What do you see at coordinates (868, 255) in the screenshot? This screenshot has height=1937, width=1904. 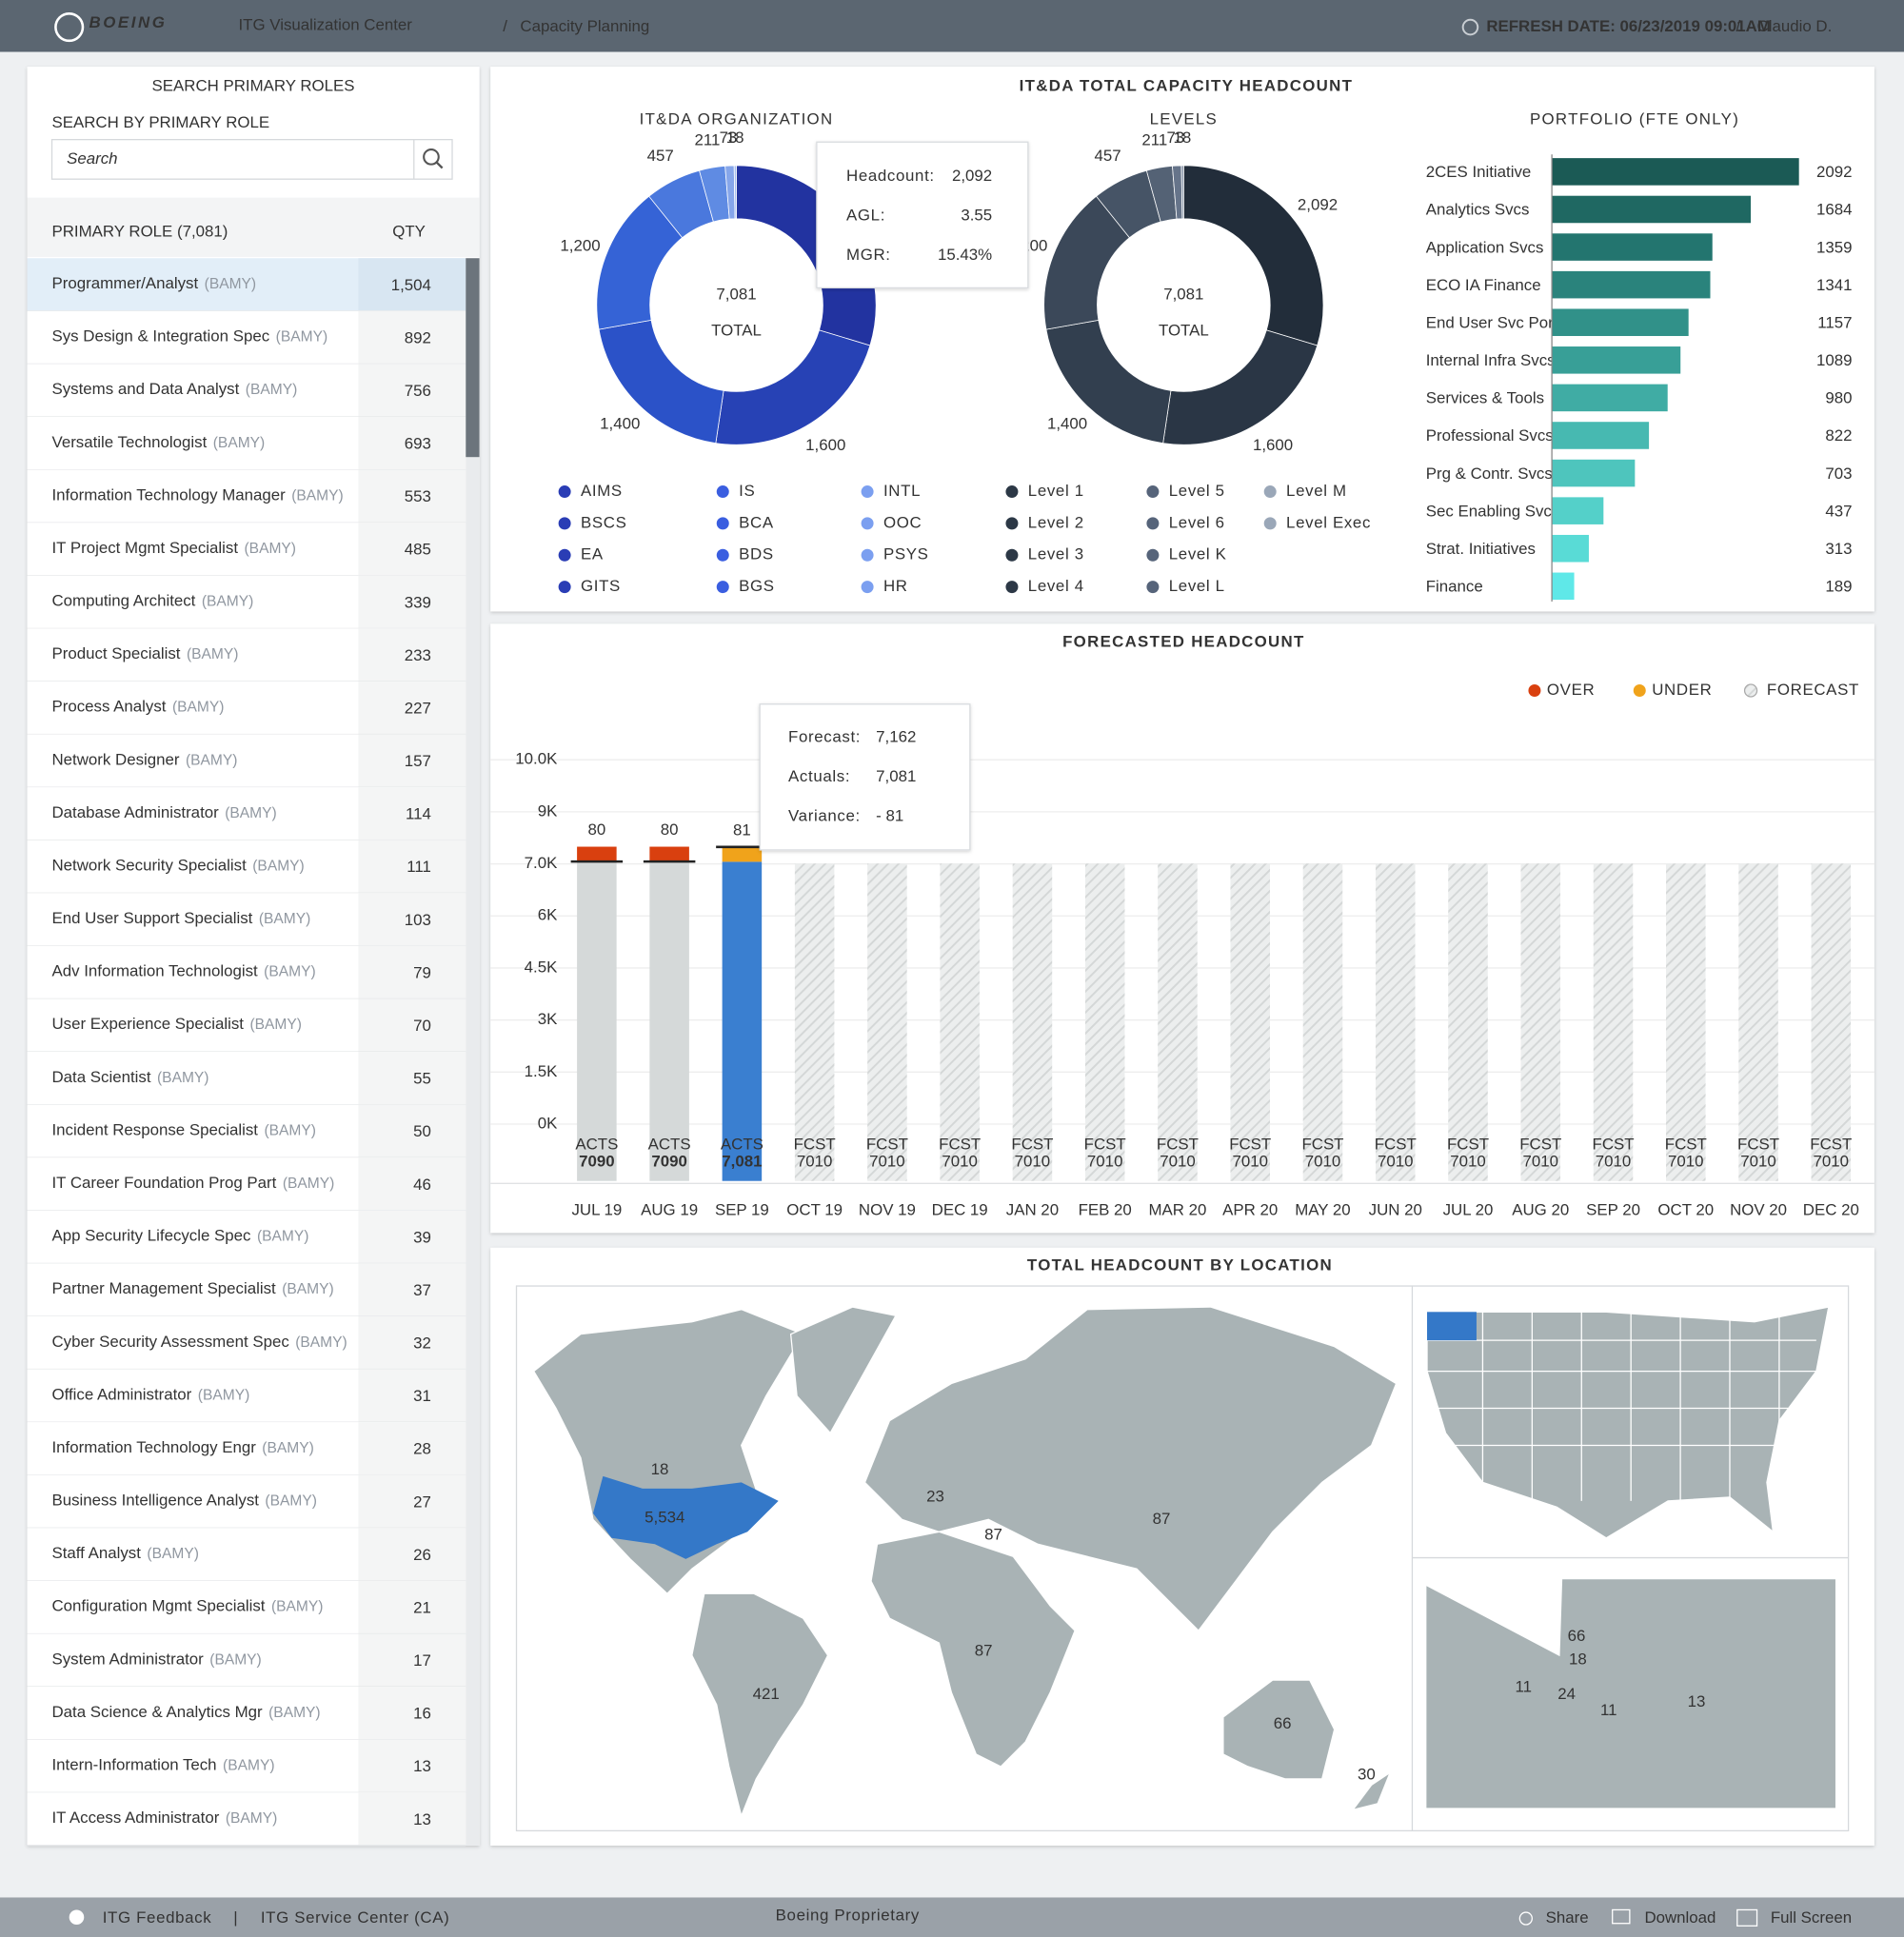 I see `tooltip-label: MGR:` at bounding box center [868, 255].